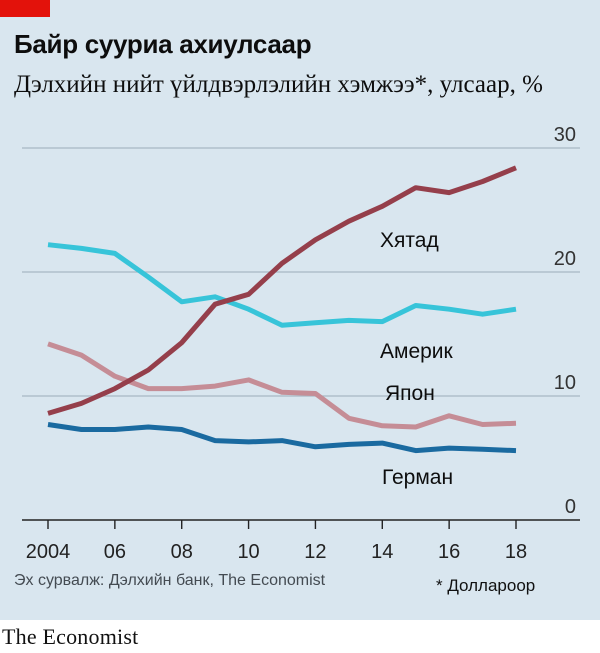 The height and width of the screenshot is (653, 600). I want to click on footnote: * Доллароор, so click(486, 585).